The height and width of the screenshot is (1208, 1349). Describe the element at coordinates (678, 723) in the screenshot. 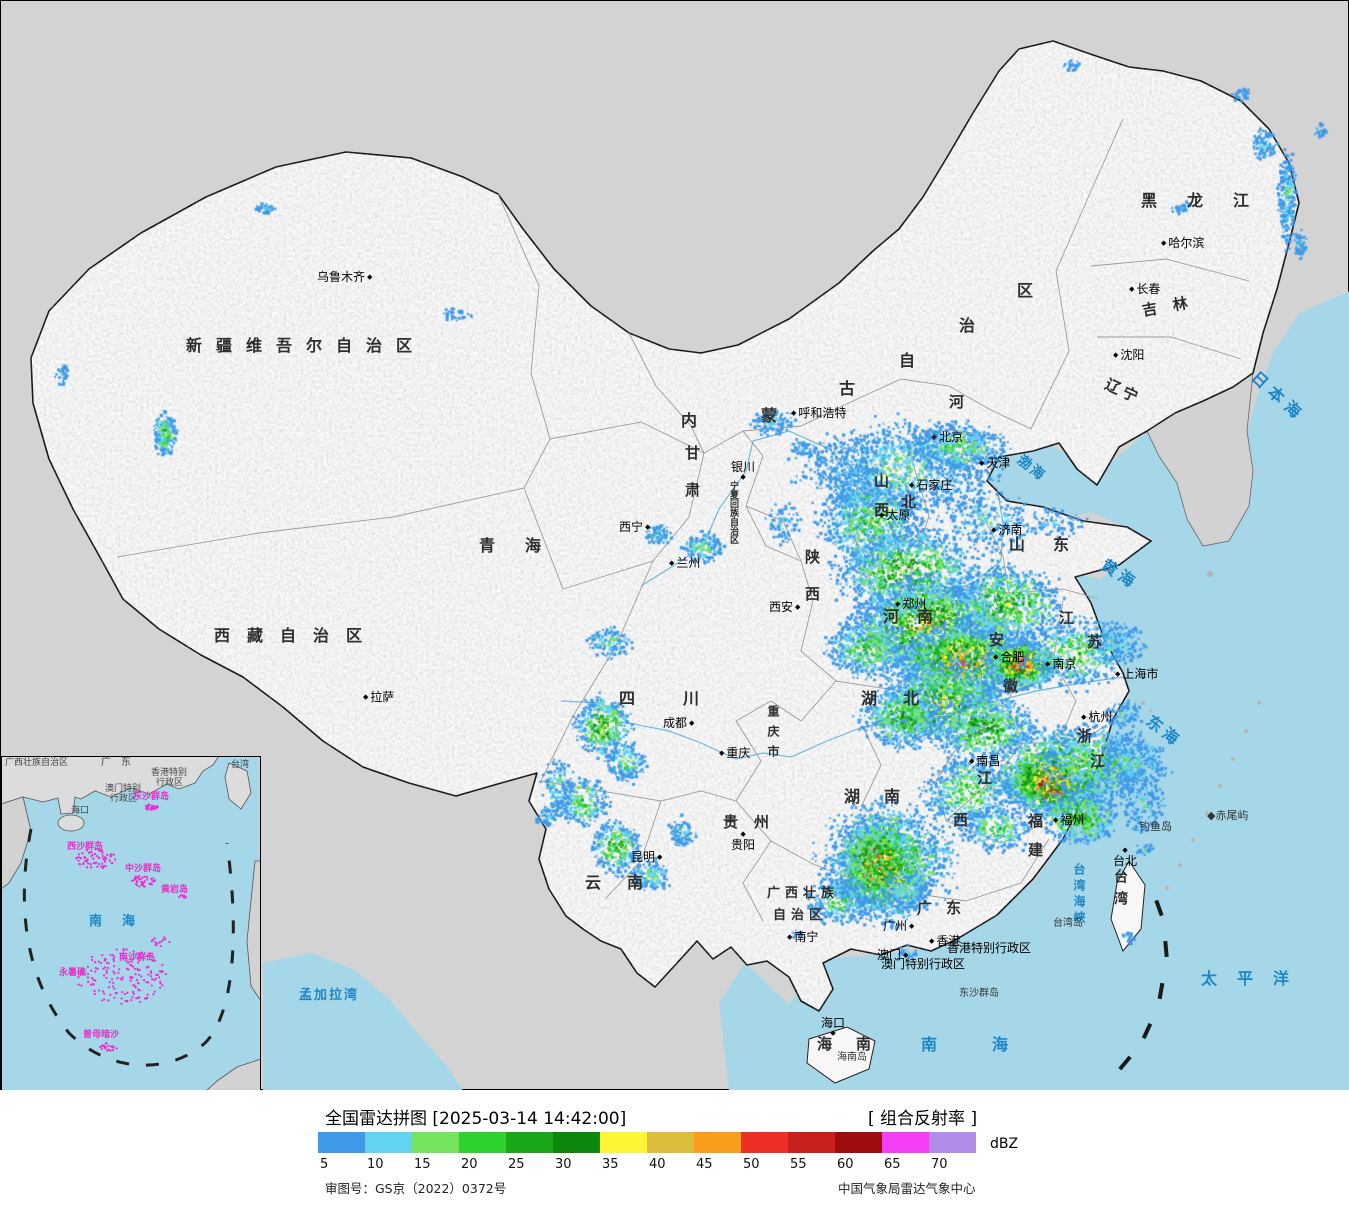

I see `city-label: 成都 ◆` at that location.